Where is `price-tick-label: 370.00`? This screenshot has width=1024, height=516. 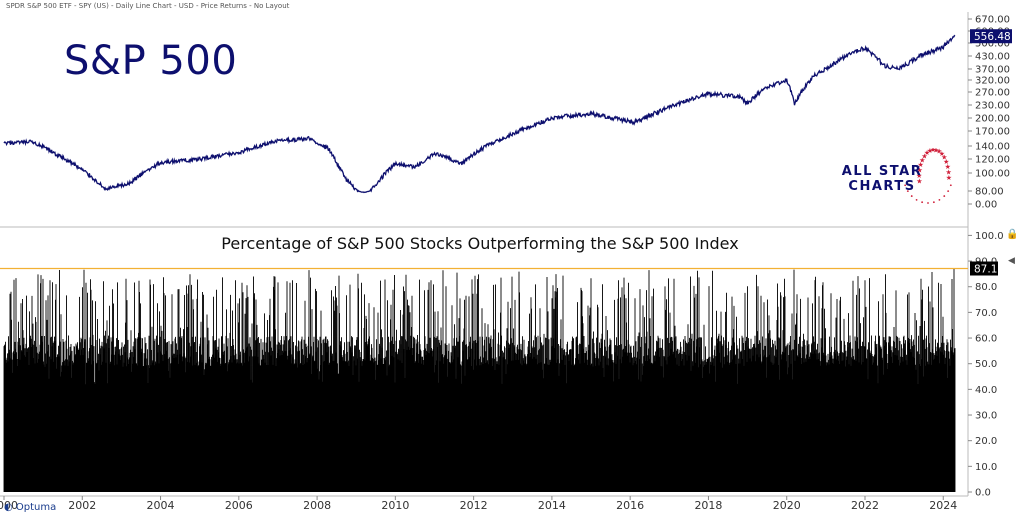
price-tick-label: 370.00 is located at coordinates (992, 70).